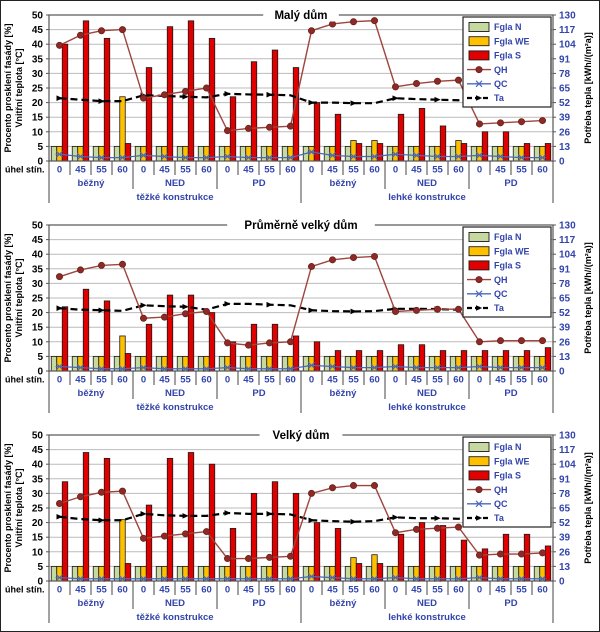 The image size is (600, 632). What do you see at coordinates (301, 129) in the screenshot?
I see `bars-fgla-we` at bounding box center [301, 129].